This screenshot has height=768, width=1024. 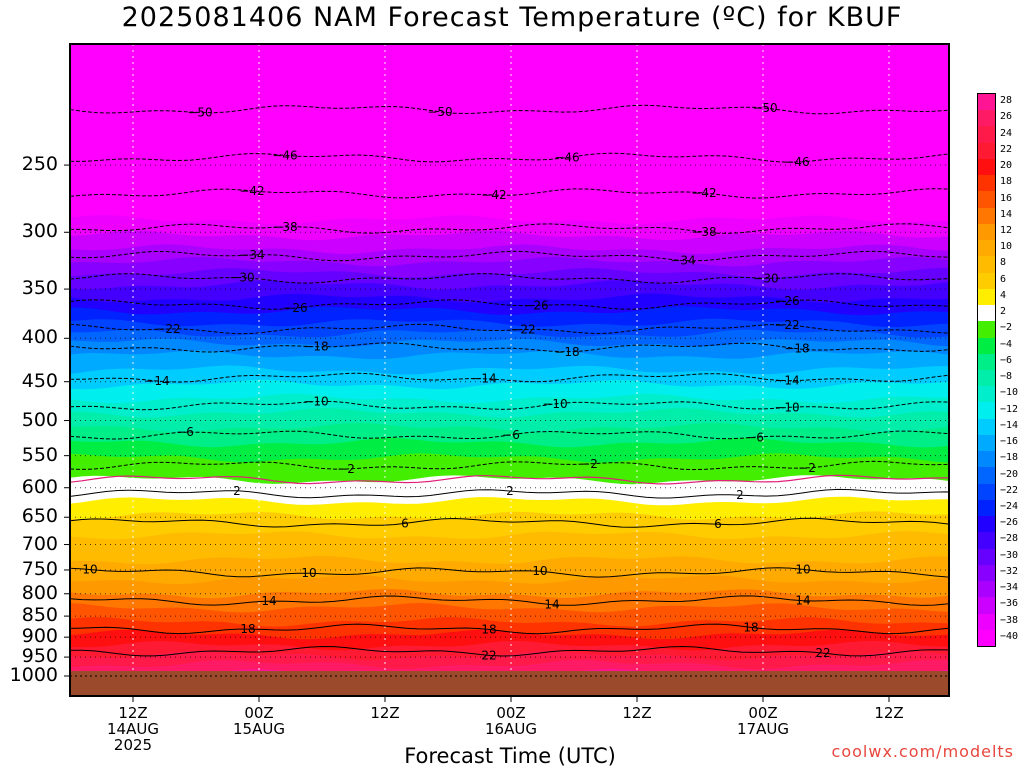 What do you see at coordinates (922, 751) in the screenshot?
I see `credit-link: coolwx.com/modelts` at bounding box center [922, 751].